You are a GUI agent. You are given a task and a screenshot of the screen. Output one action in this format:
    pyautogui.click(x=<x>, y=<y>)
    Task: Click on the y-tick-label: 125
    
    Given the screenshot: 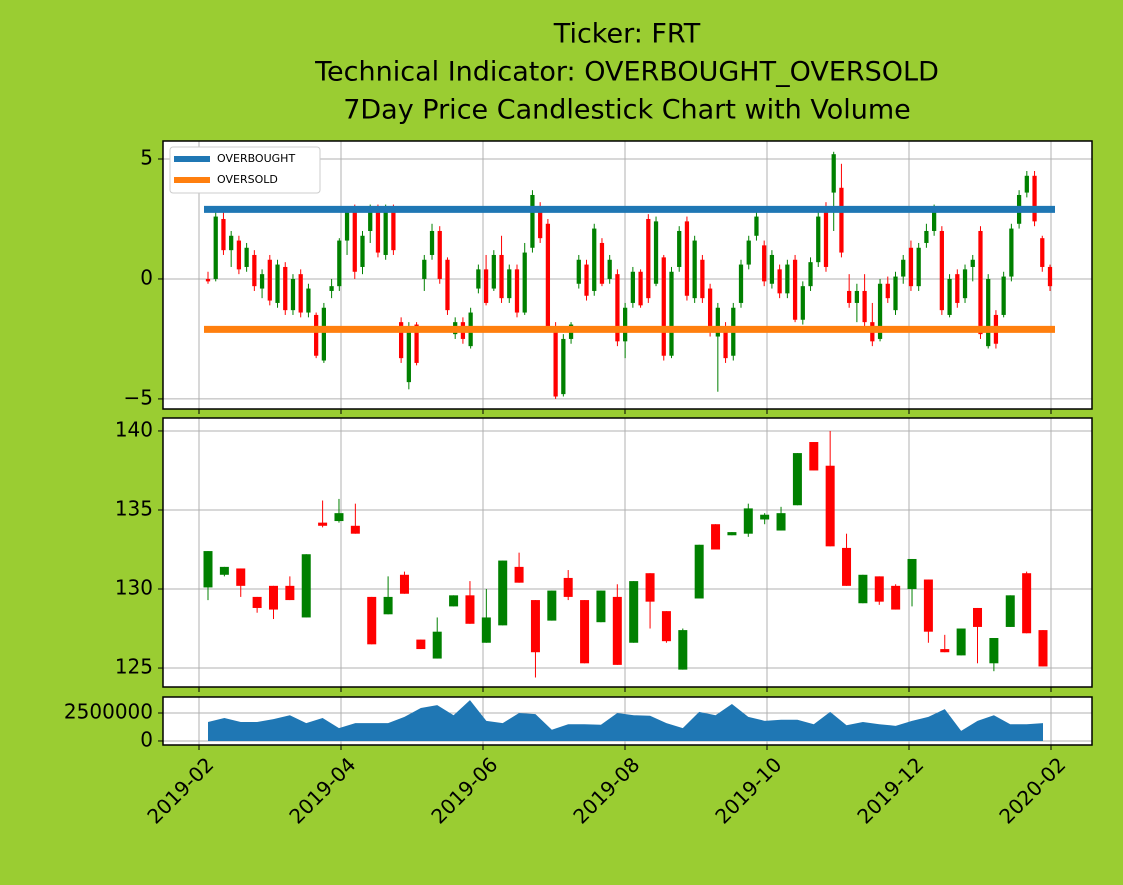 What is the action you would take?
    pyautogui.click(x=134, y=667)
    